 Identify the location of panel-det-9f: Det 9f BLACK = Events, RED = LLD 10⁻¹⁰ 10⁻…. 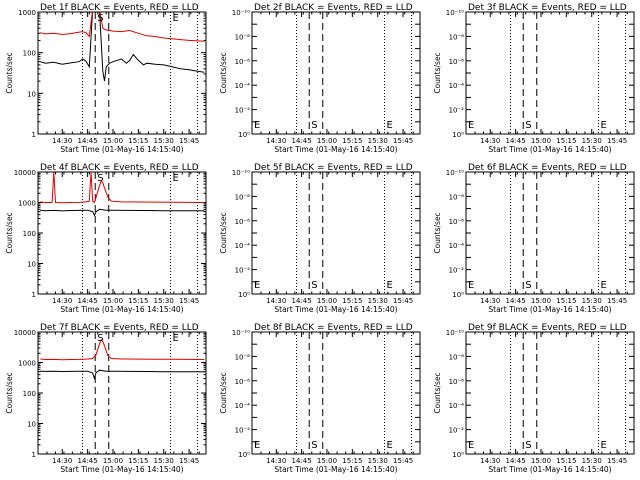
(534, 398).